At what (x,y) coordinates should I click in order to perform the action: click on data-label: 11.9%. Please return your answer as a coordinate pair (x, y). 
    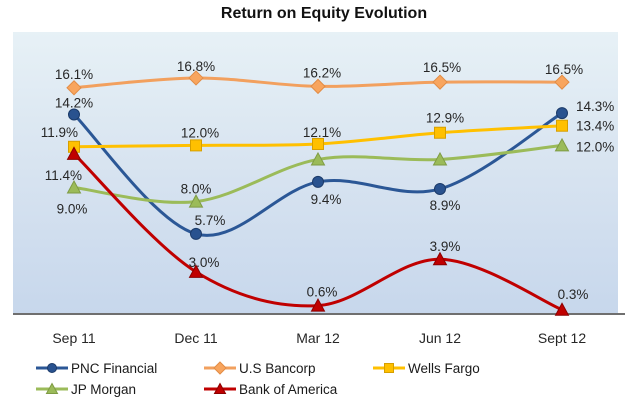
    Looking at the image, I should click on (59, 132).